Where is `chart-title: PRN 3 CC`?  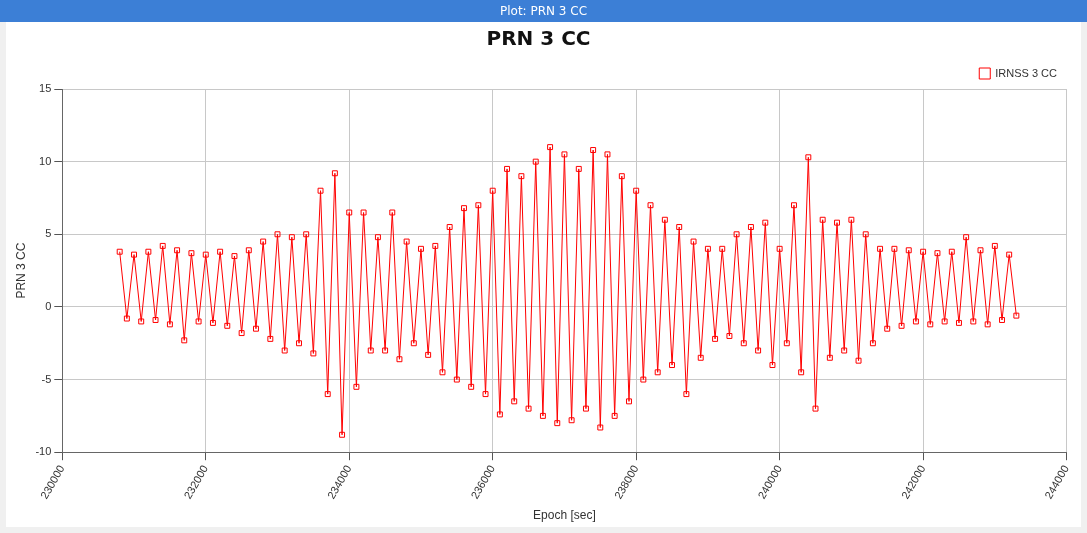 chart-title: PRN 3 CC is located at coordinates (538, 38).